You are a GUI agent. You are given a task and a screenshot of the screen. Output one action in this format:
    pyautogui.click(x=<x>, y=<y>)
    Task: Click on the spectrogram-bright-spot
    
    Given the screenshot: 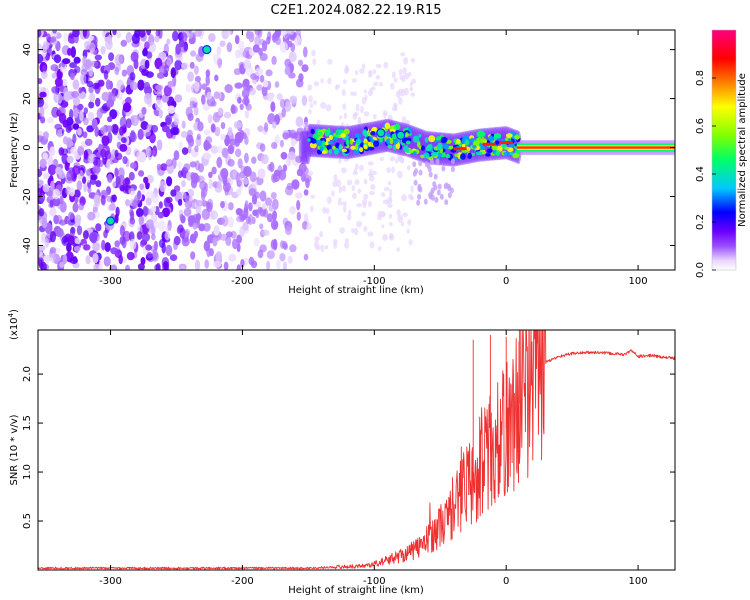 What is the action you would take?
    pyautogui.click(x=381, y=133)
    